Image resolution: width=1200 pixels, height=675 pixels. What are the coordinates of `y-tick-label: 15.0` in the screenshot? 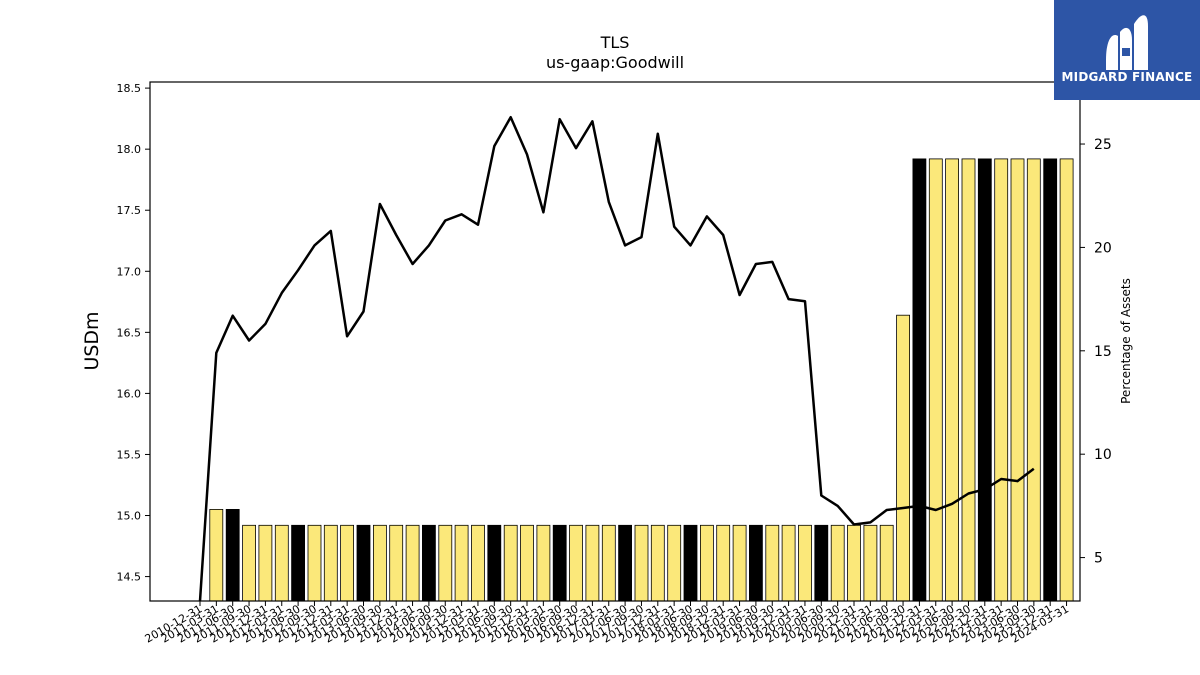 It's located at (129, 516).